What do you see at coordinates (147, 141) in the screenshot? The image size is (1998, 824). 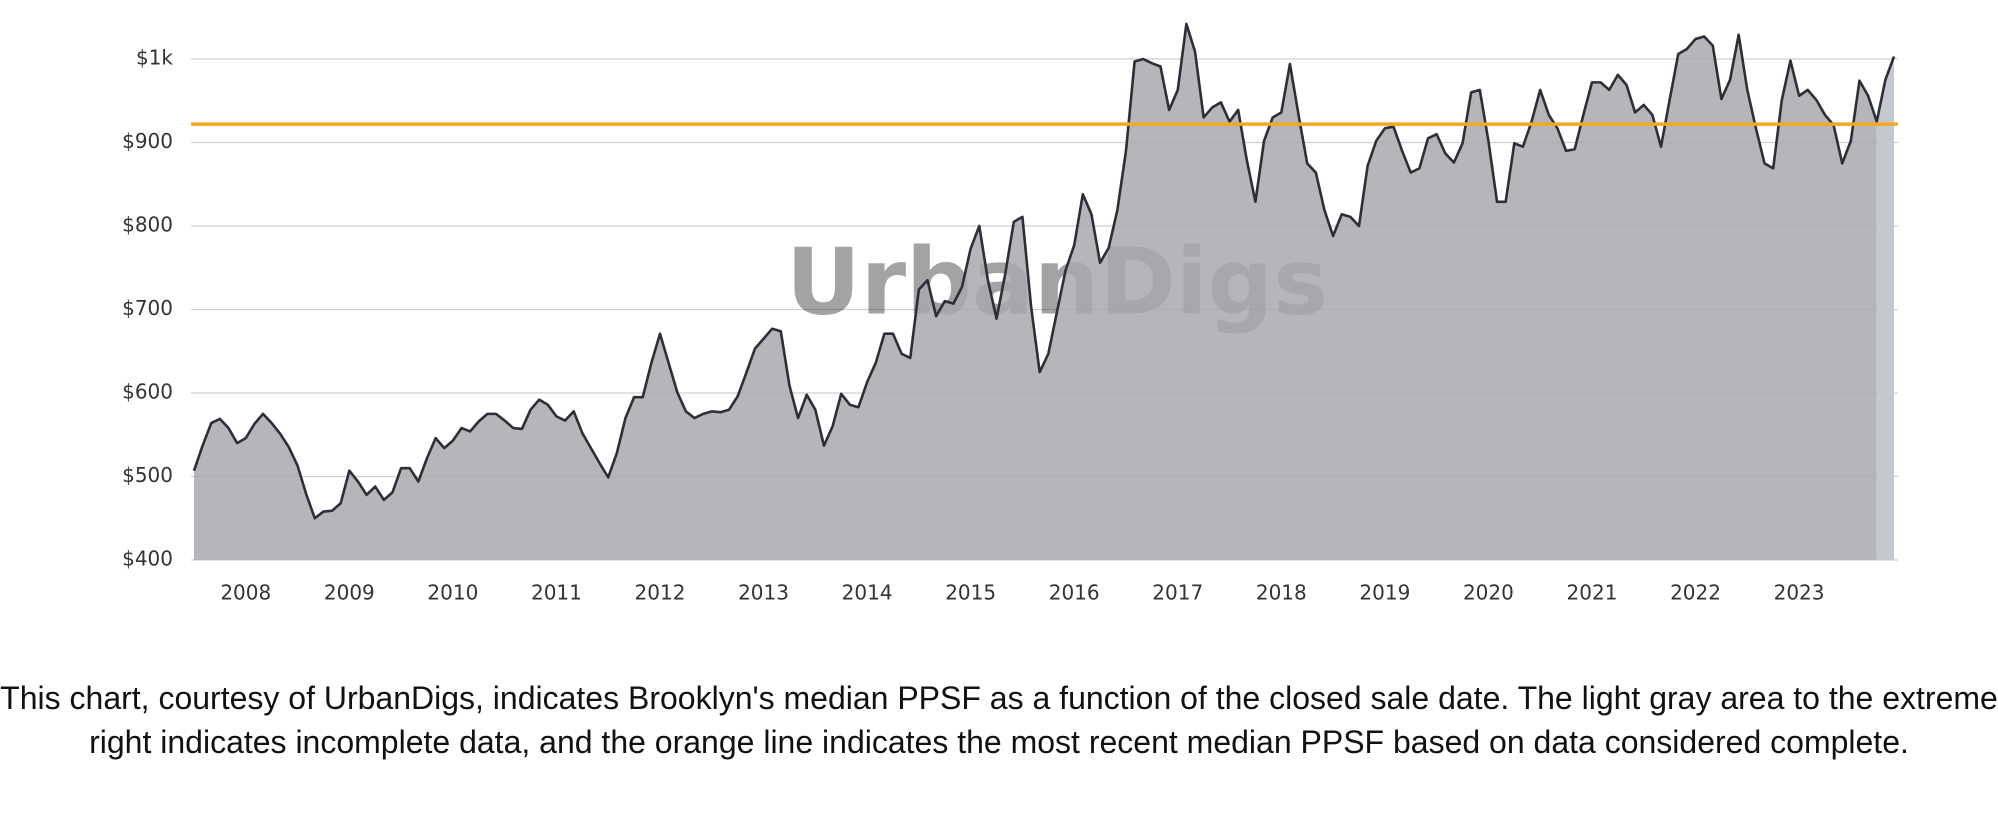 I see `y-tick-label: $900` at bounding box center [147, 141].